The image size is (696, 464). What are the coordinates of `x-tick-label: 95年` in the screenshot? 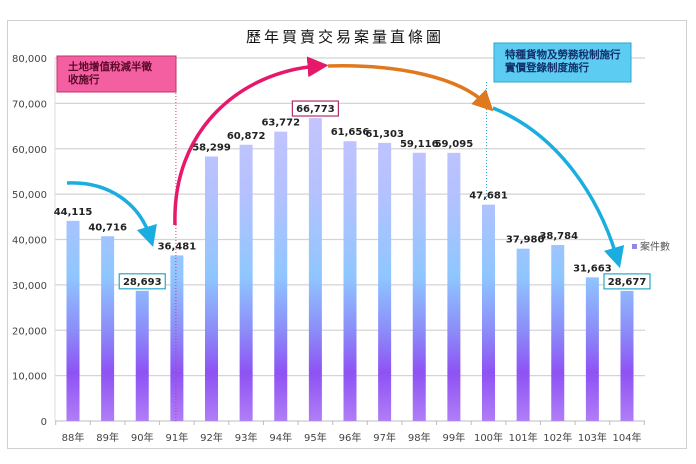 It's located at (315, 437).